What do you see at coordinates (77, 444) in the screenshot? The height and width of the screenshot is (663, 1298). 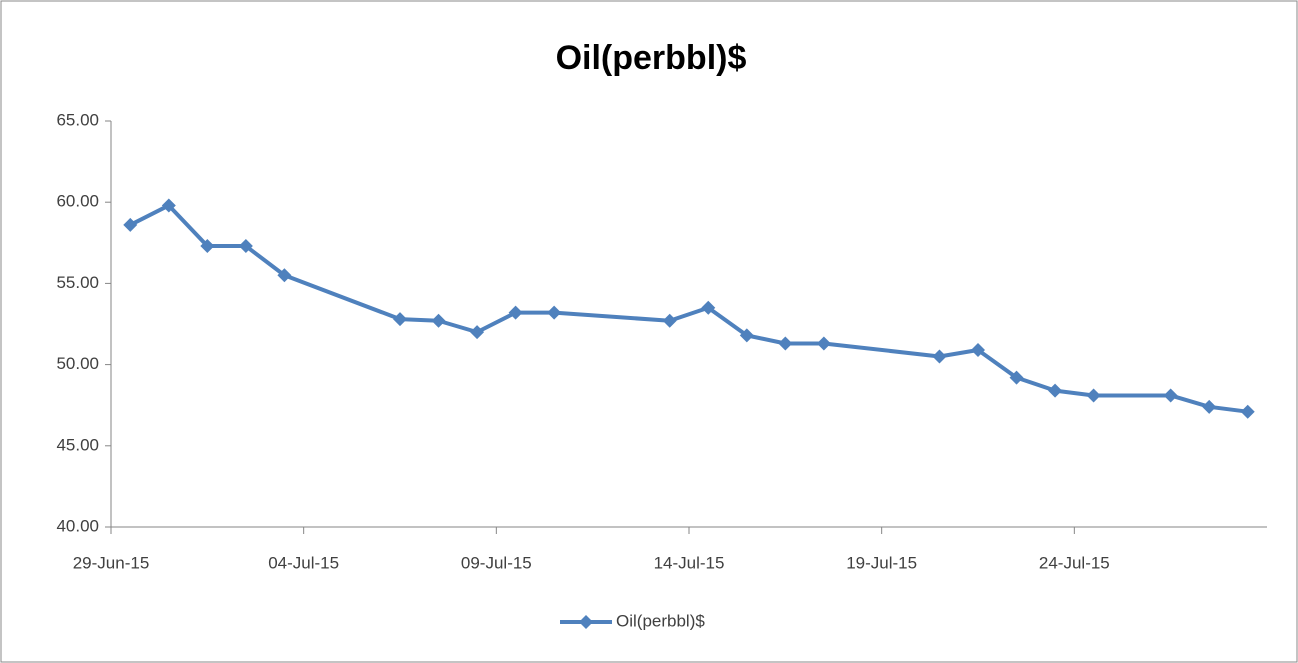 I see `y-tick-label: 45.00` at bounding box center [77, 444].